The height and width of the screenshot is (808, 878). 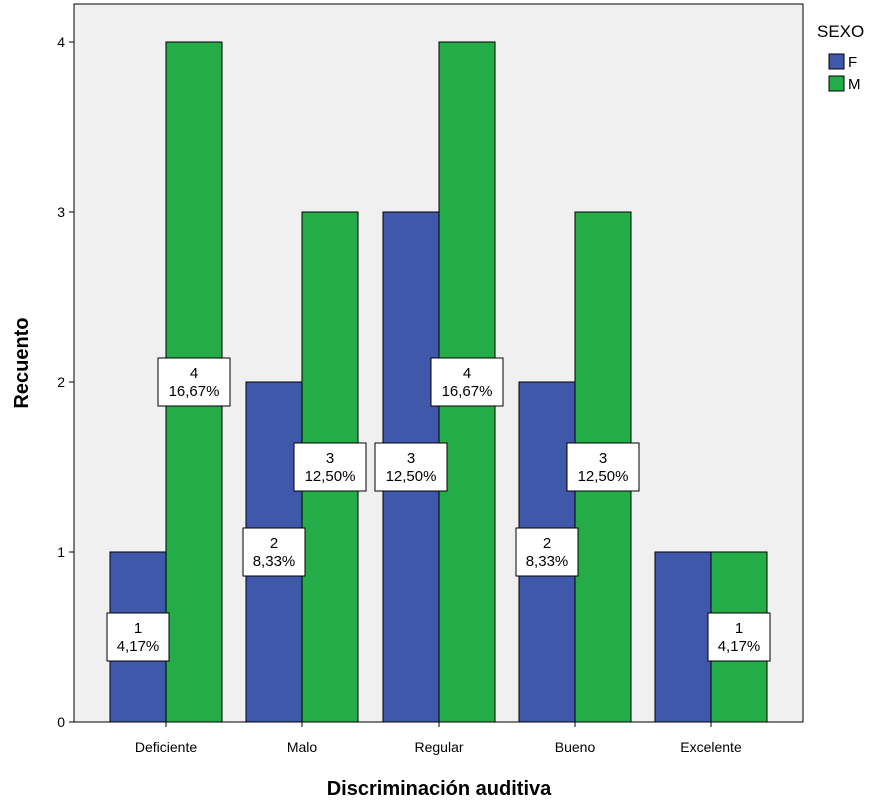 I want to click on bar-F-Excelente, so click(x=683, y=637).